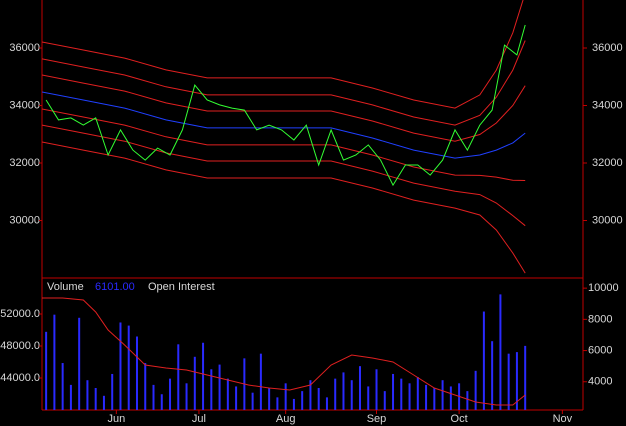 The height and width of the screenshot is (426, 626). What do you see at coordinates (607, 220) in the screenshot?
I see `y-tick-label-right: 30000` at bounding box center [607, 220].